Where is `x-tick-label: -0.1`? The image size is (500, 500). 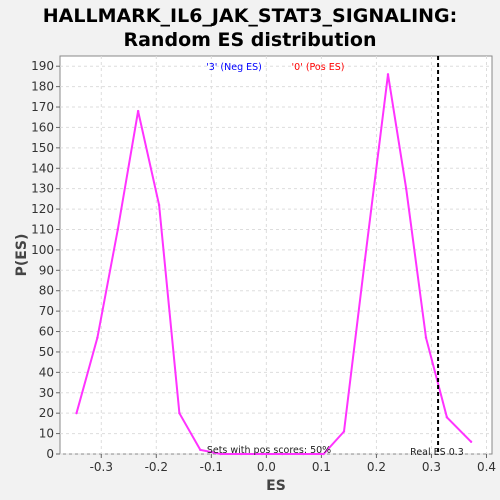
x-tick-label: -0.1 is located at coordinates (211, 467).